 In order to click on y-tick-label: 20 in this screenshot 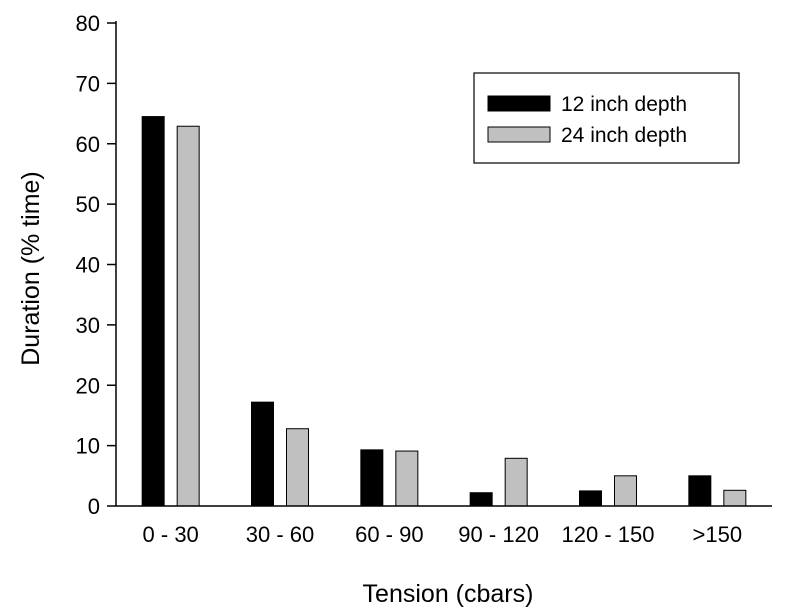, I will do `click(88, 385)`.